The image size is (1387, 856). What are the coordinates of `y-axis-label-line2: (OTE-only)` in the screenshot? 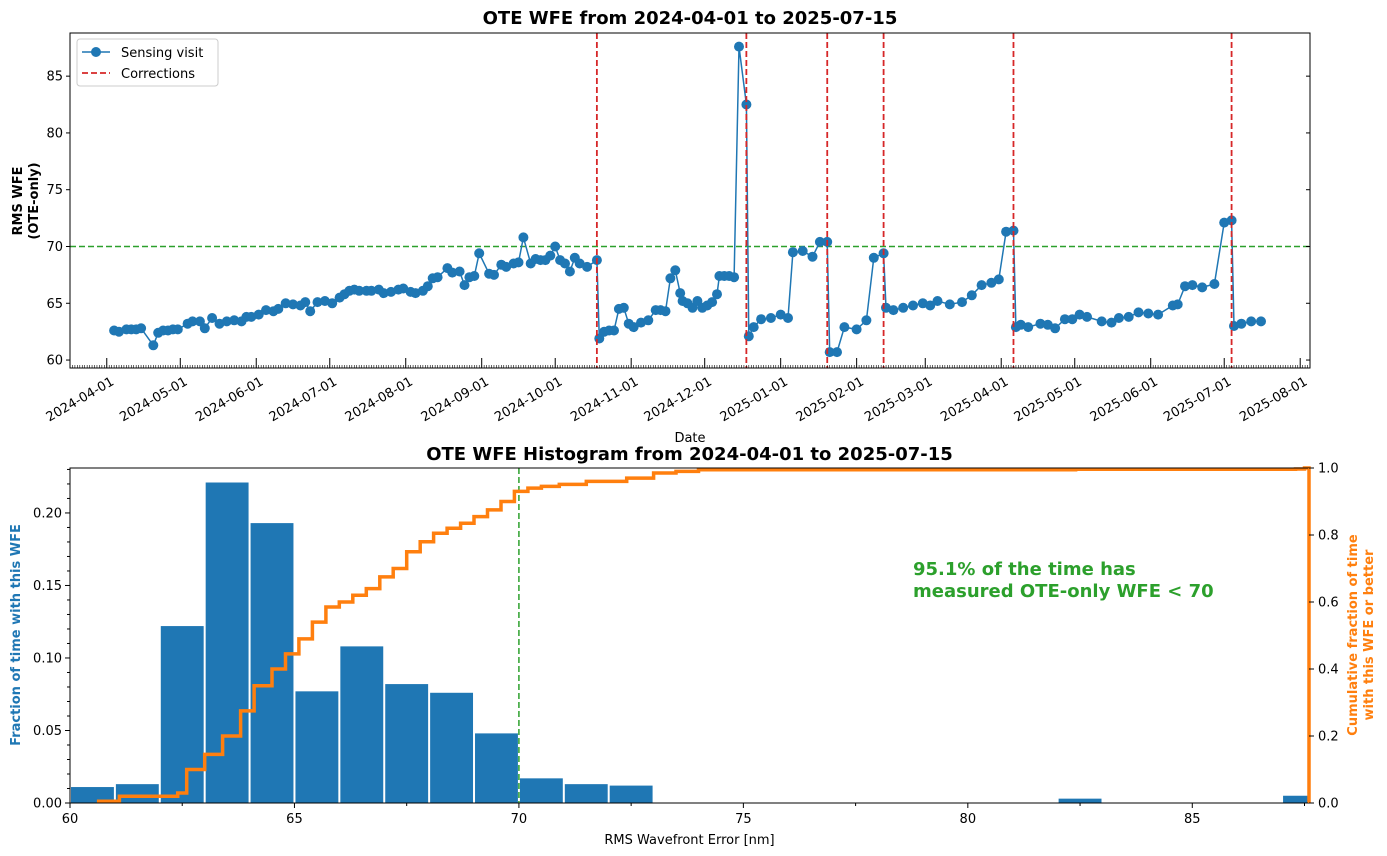 It's located at (34, 200).